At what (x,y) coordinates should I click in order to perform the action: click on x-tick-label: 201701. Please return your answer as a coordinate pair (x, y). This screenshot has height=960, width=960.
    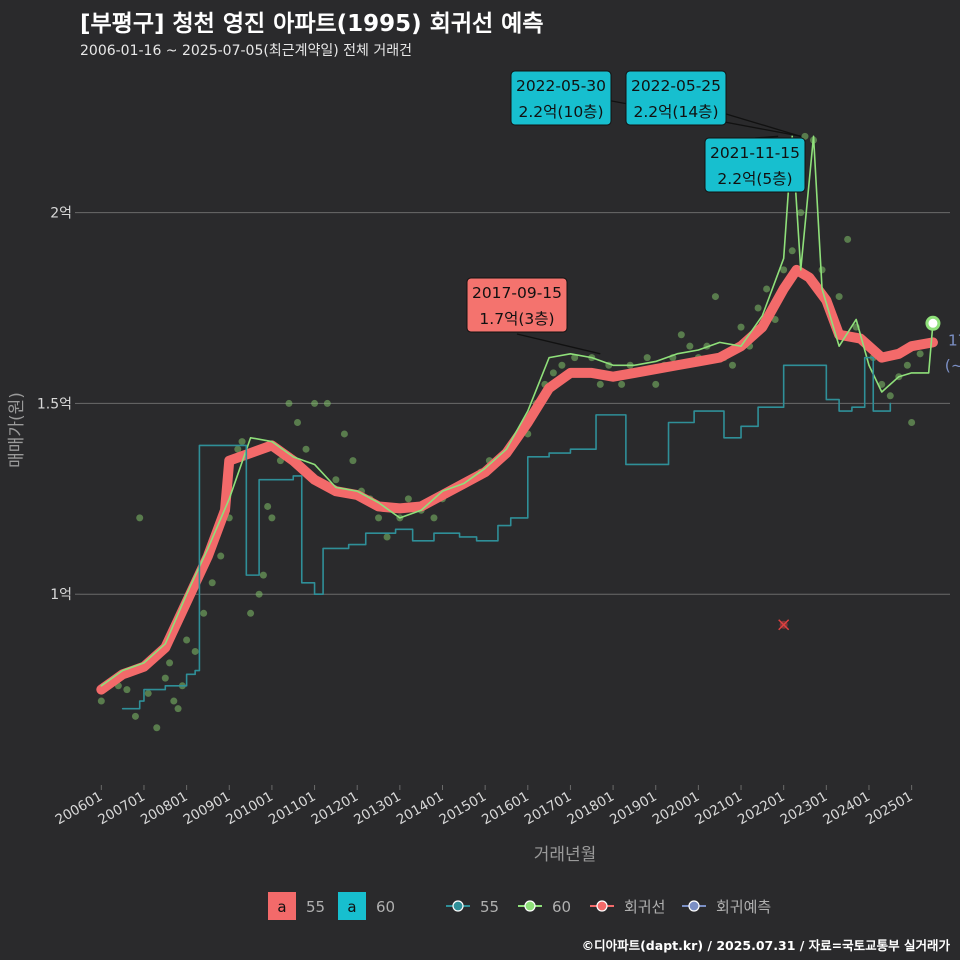
    Looking at the image, I should click on (548, 809).